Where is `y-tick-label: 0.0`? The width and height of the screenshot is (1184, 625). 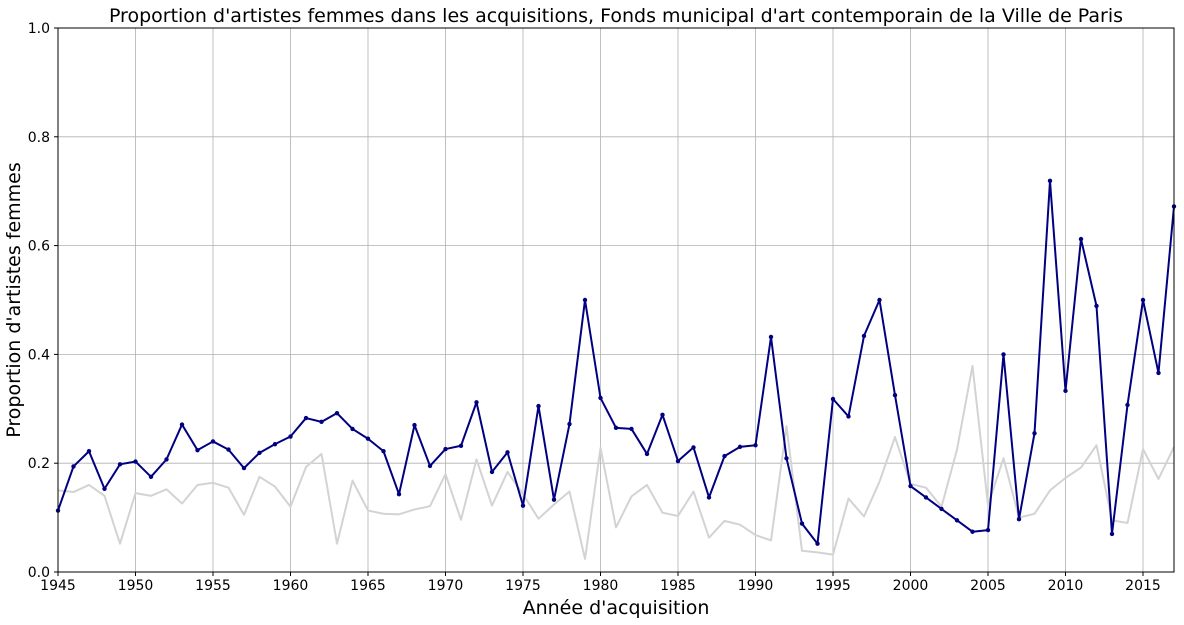 y-tick-label: 0.0 is located at coordinates (39, 573).